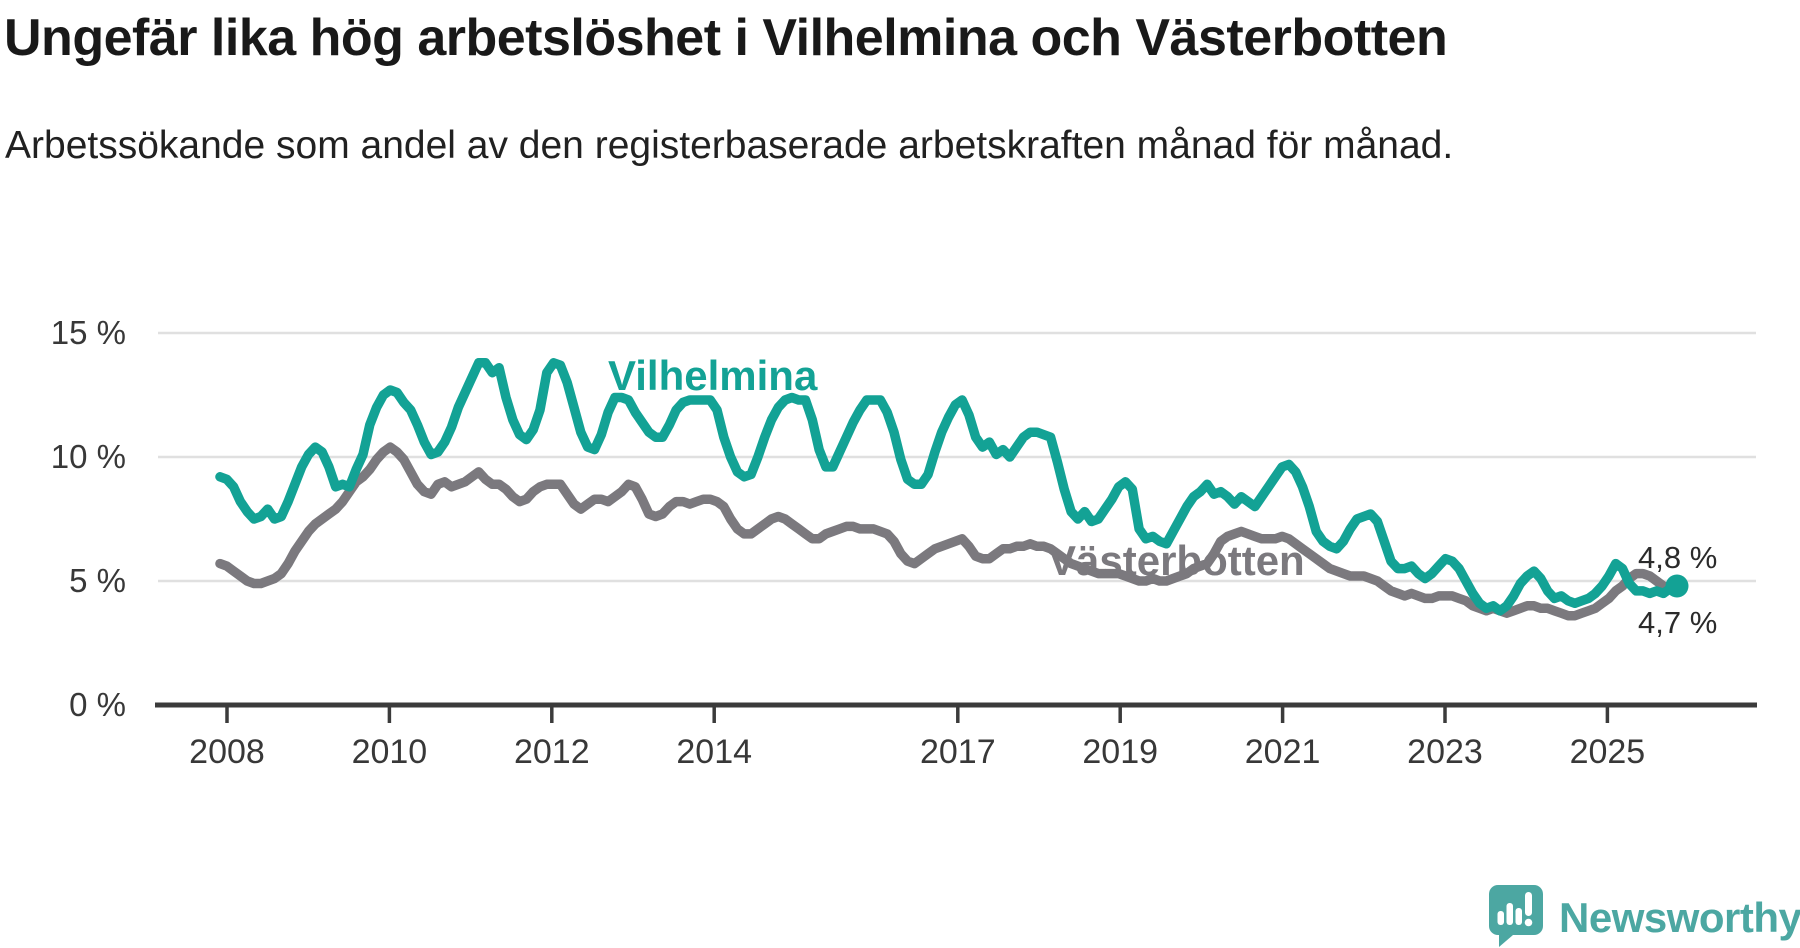 The width and height of the screenshot is (1800, 948). What do you see at coordinates (88, 456) in the screenshot?
I see `y-tick-label: 10 %` at bounding box center [88, 456].